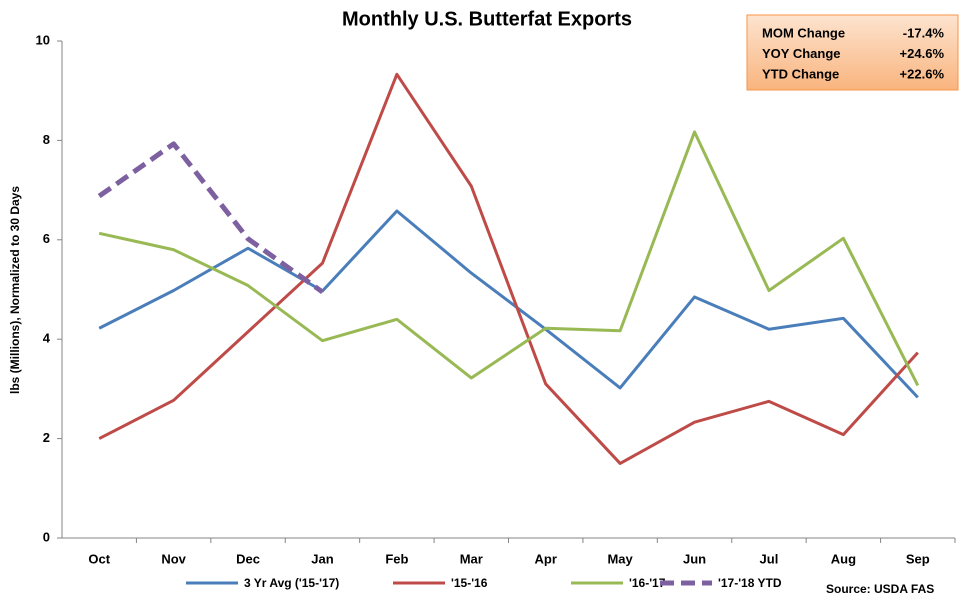 The width and height of the screenshot is (975, 601). I want to click on x-tick-label: Oct, so click(99, 558).